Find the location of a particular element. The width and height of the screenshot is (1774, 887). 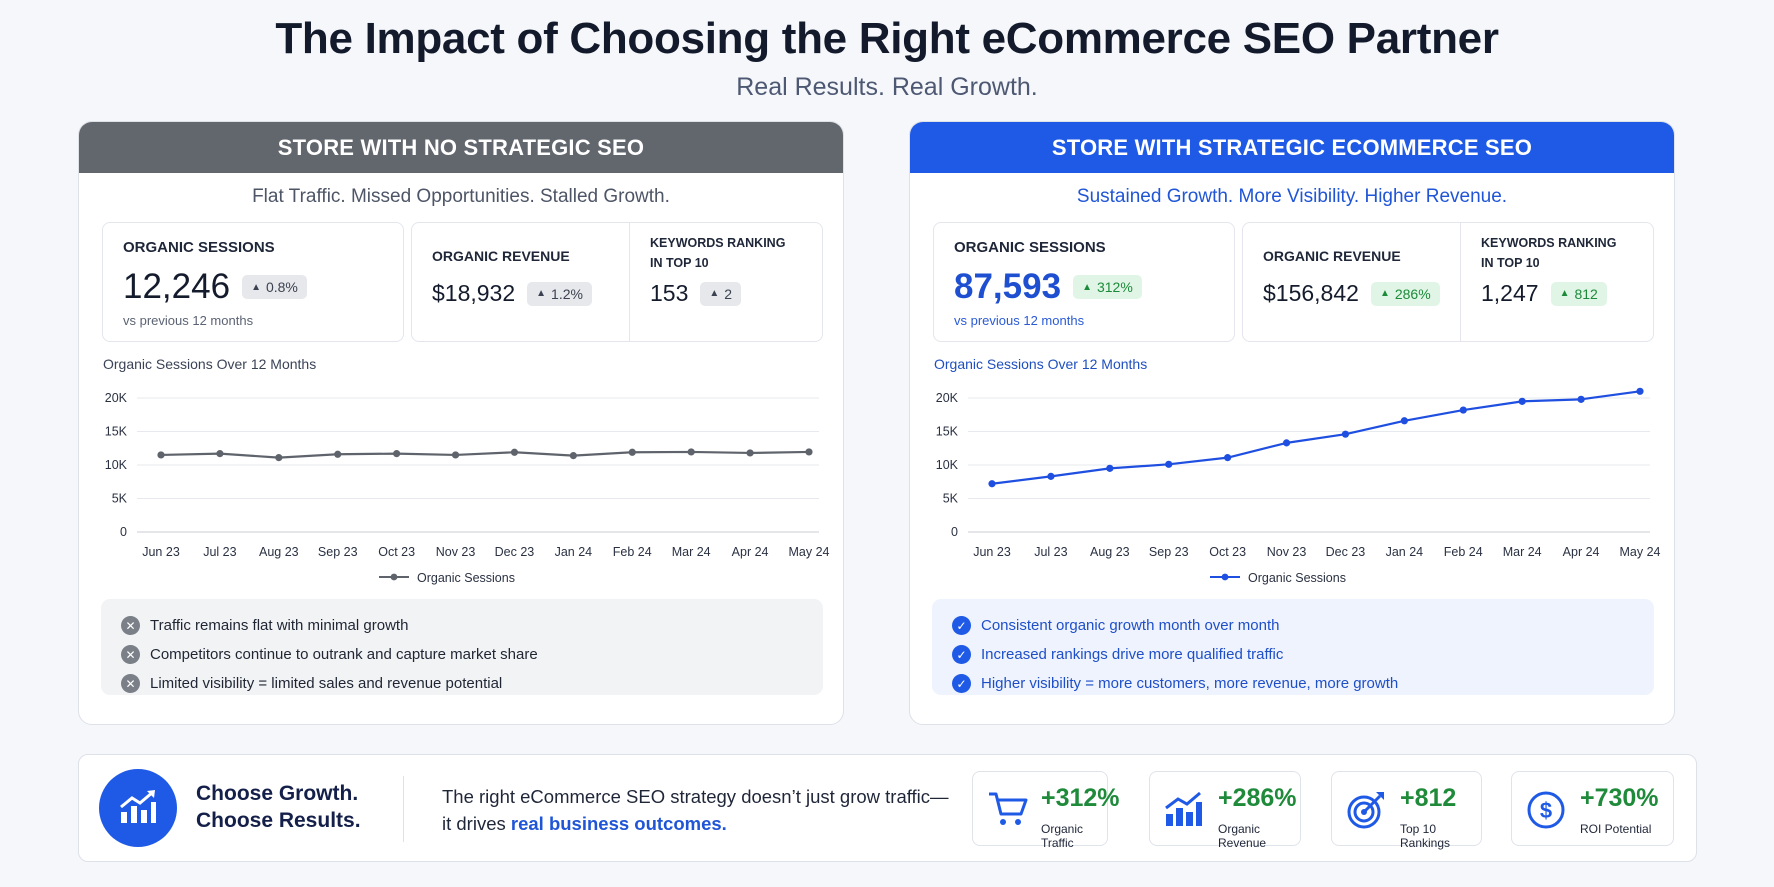

kpi-card-keywords: KEYWORDS RANKING IN TOP 10 1,247 ▲ 812 is located at coordinates (1557, 282).